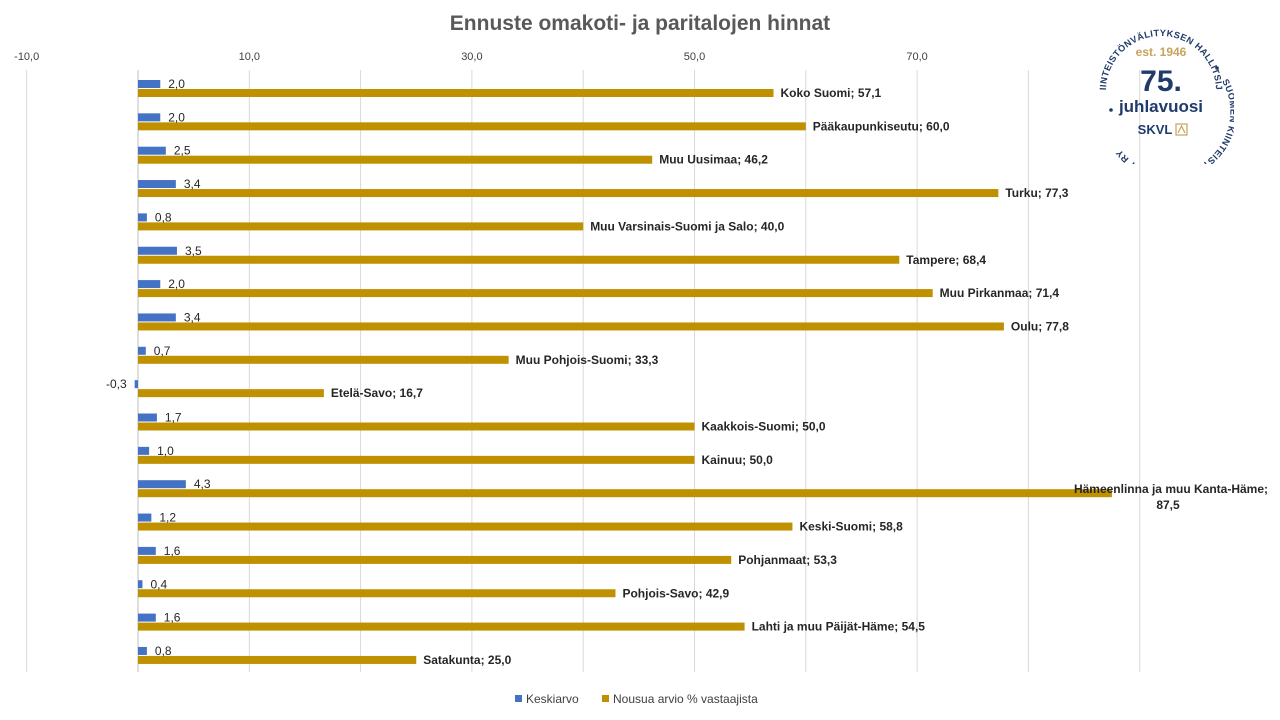 This screenshot has height=720, width=1280. Describe the element at coordinates (249, 57) in the screenshot. I see `x-tick-label: 10,0` at that location.